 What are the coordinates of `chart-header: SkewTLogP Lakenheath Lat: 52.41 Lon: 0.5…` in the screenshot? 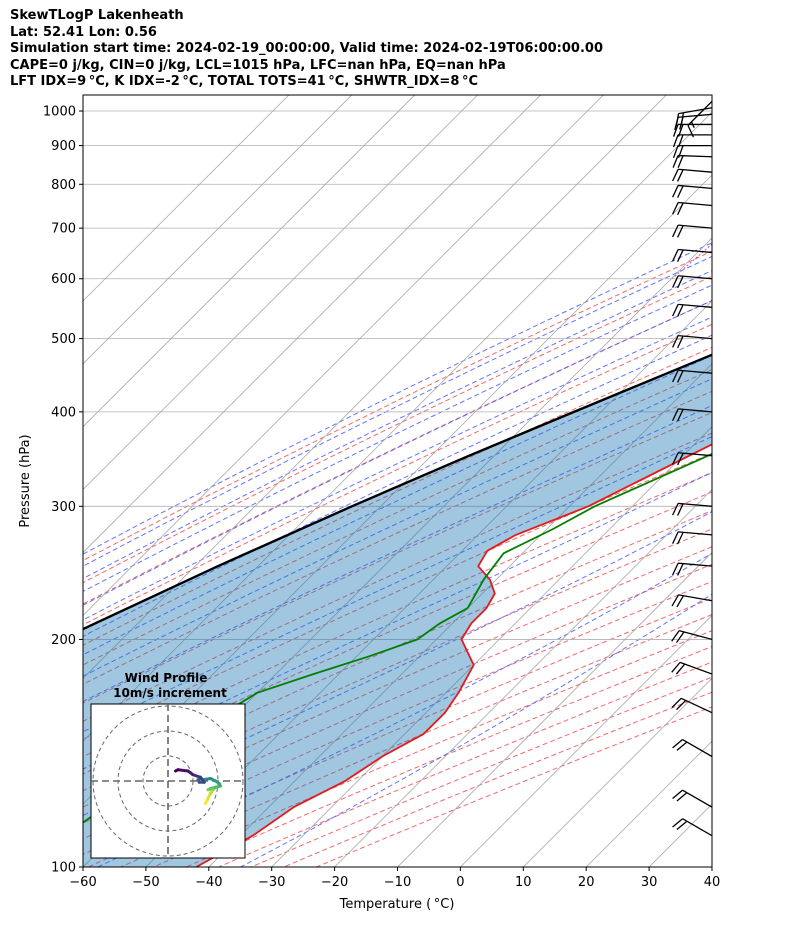 It's located at (306, 49).